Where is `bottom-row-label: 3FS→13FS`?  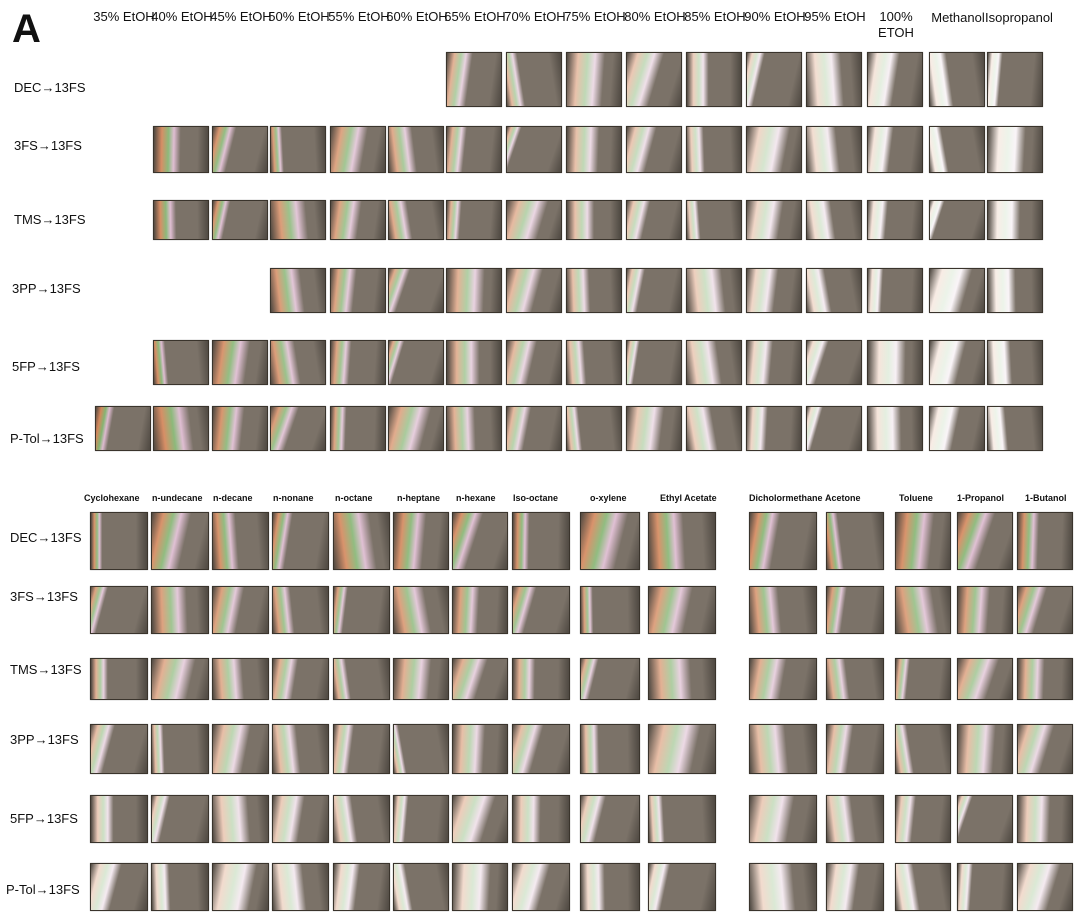
bottom-row-label: 3FS→13FS is located at coordinates (44, 596).